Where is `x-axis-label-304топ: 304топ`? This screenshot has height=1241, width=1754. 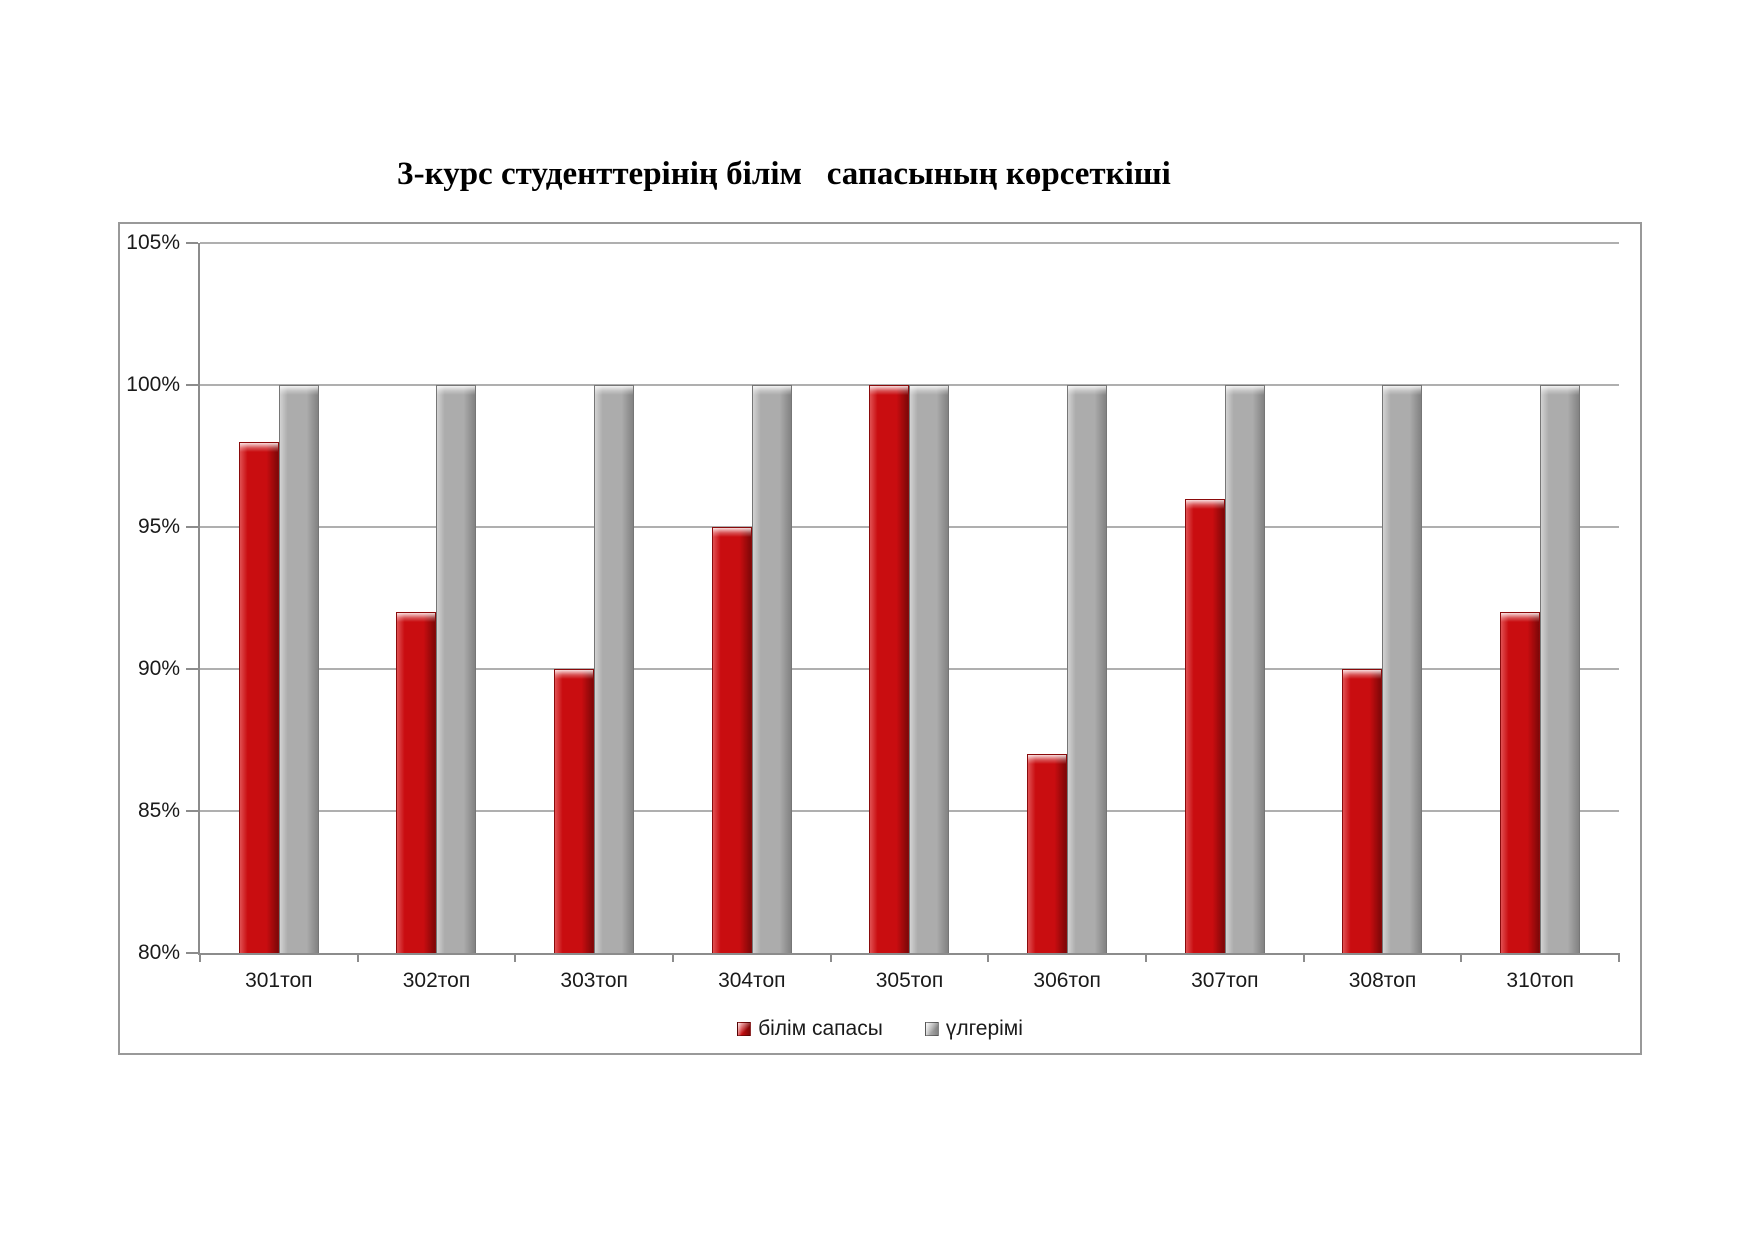
x-axis-label-304топ: 304топ is located at coordinates (752, 980).